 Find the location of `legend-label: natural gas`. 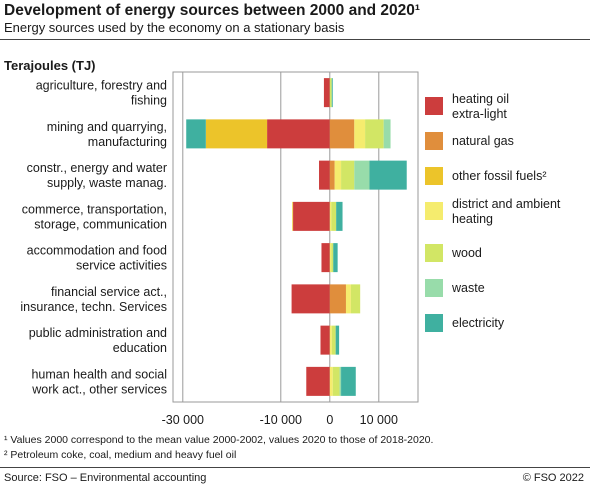

legend-label: natural gas is located at coordinates (483, 141).